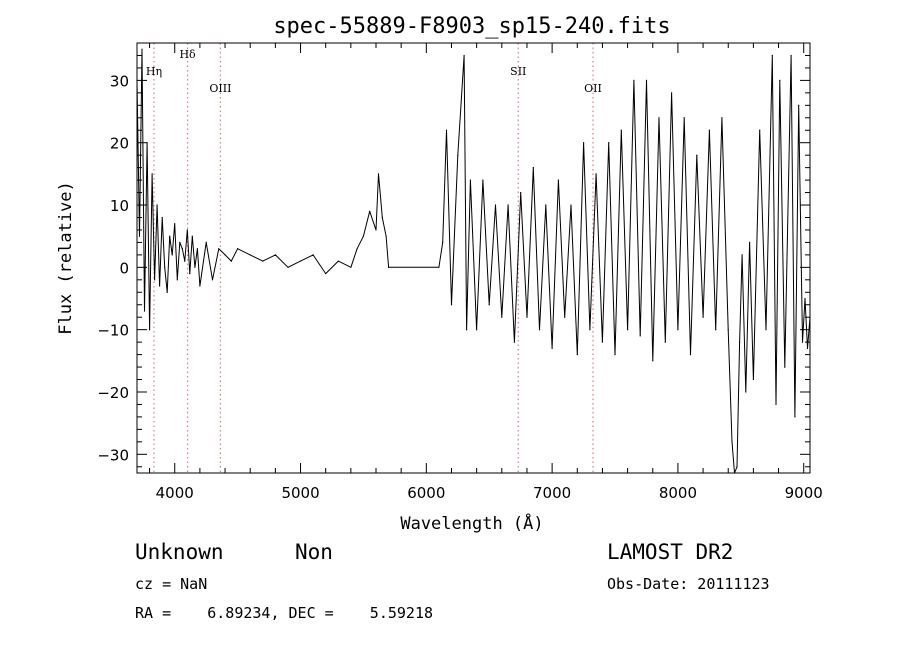  What do you see at coordinates (471, 523) in the screenshot?
I see `x-axis-label: Wavelength (Å)` at bounding box center [471, 523].